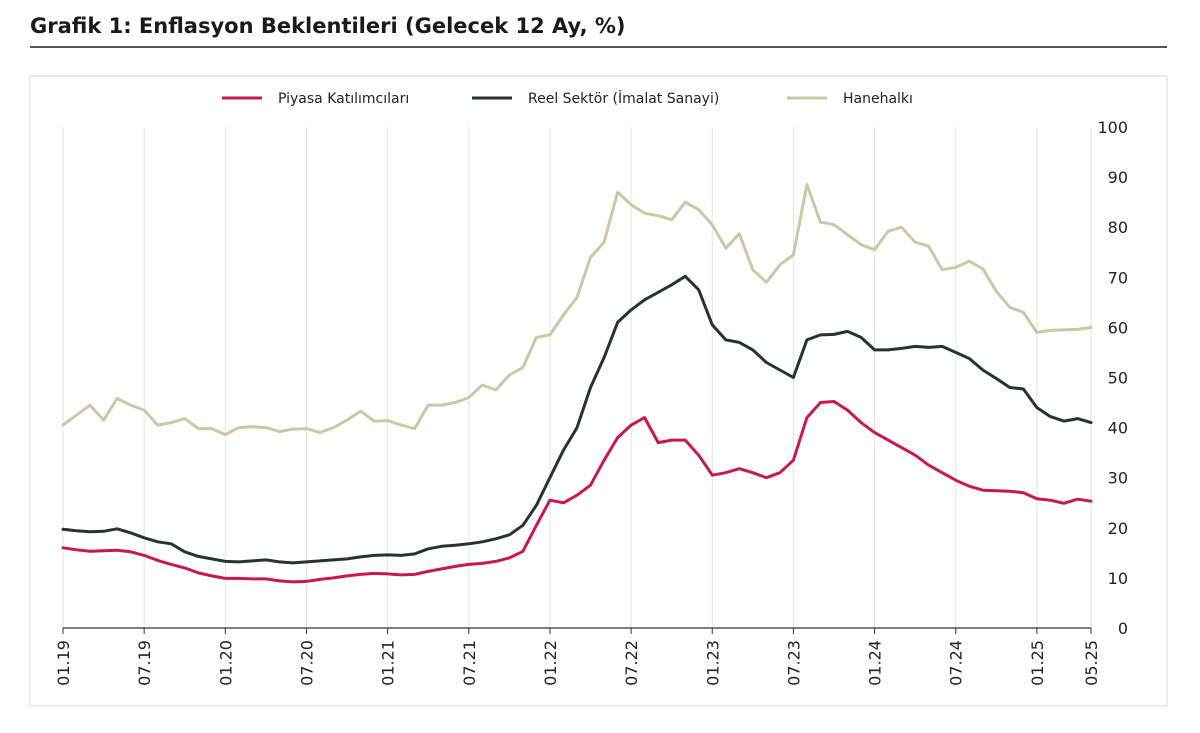 The width and height of the screenshot is (1200, 733). What do you see at coordinates (1118, 227) in the screenshot?
I see `y-tick-label: 80` at bounding box center [1118, 227].